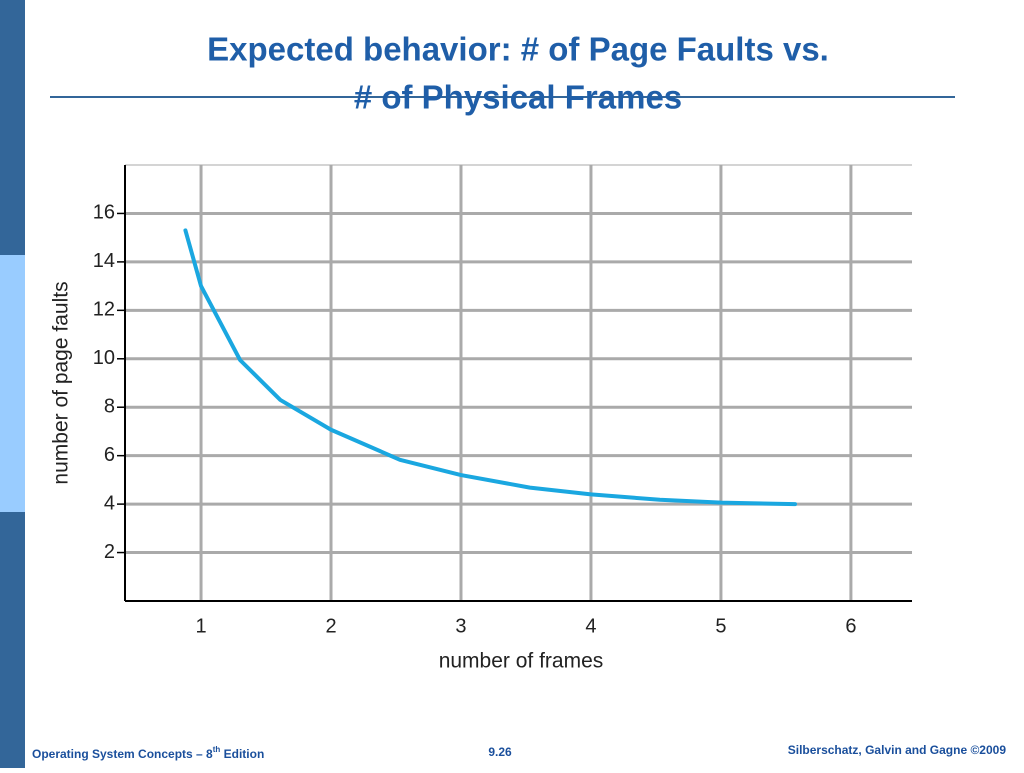 The height and width of the screenshot is (773, 1024). Describe the element at coordinates (850, 626) in the screenshot. I see `x-tick-label: 6` at that location.